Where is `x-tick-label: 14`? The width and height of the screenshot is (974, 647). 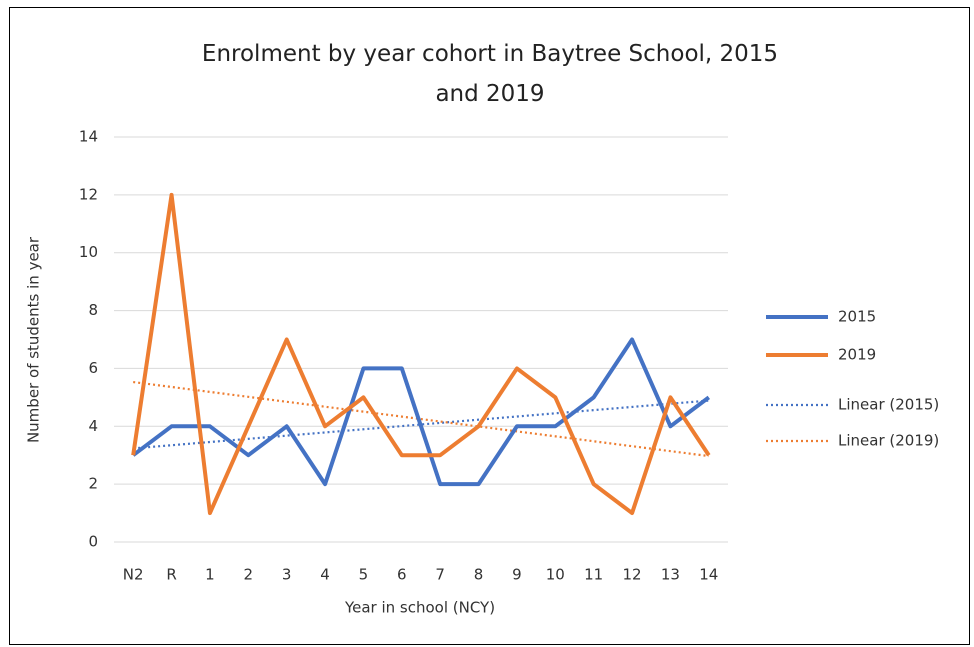
x-tick-label: 14 is located at coordinates (708, 575).